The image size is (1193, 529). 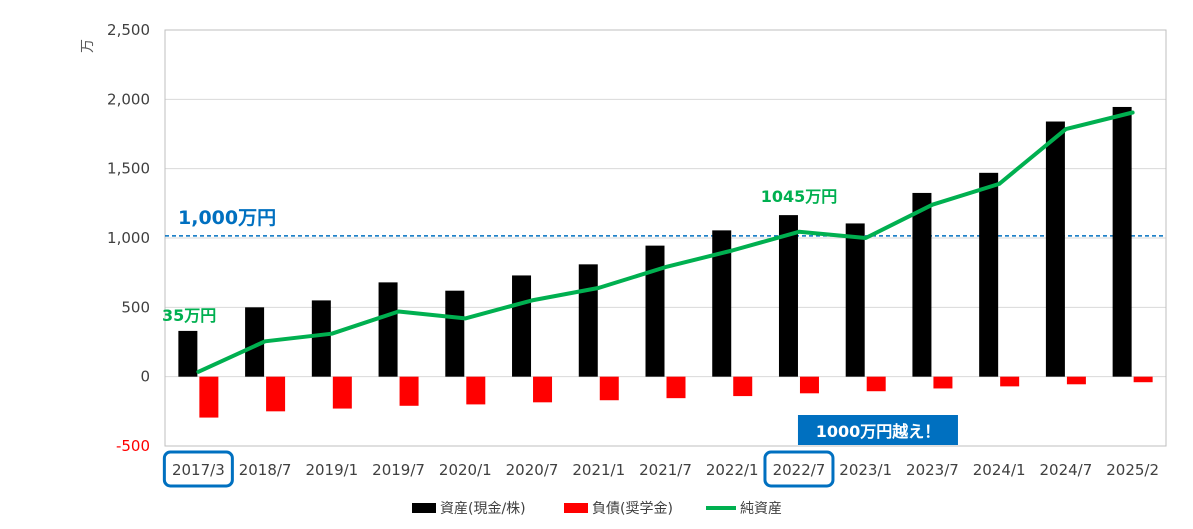 I want to click on x-tick-label: 2022/7, so click(x=799, y=470).